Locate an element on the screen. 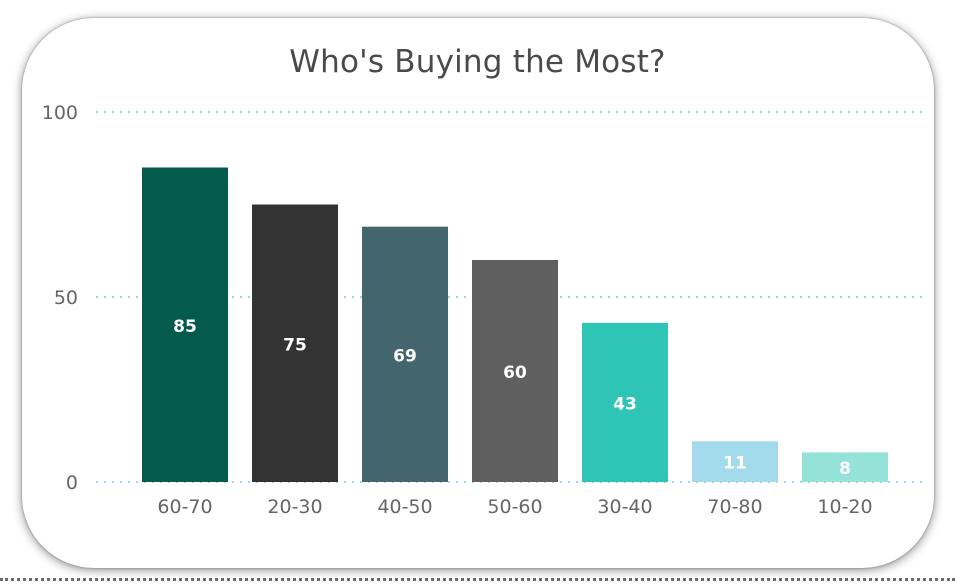  data-label: 43 is located at coordinates (625, 404).